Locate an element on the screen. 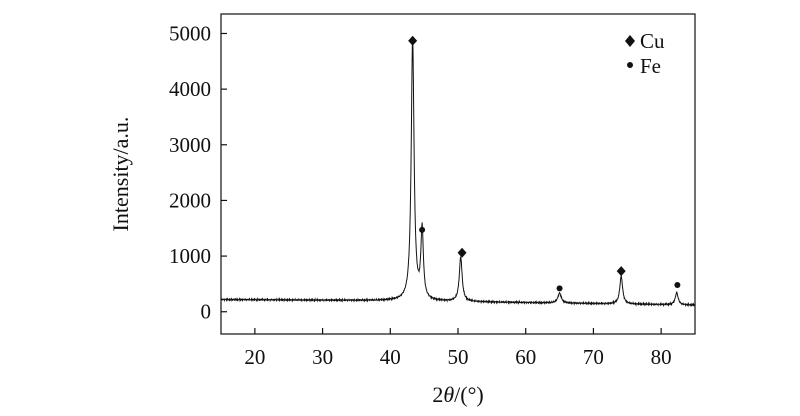  x-axis-title-theta: θ is located at coordinates (448, 394).